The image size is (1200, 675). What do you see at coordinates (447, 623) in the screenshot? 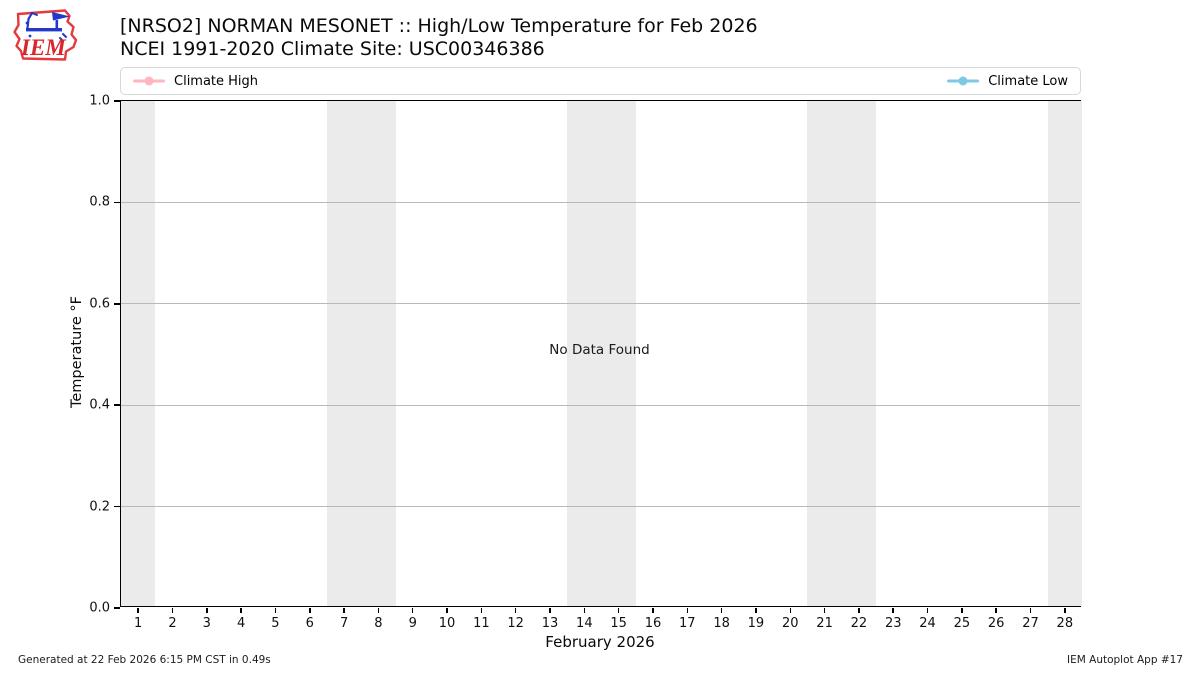
I see `x-tick-label: 10` at bounding box center [447, 623].